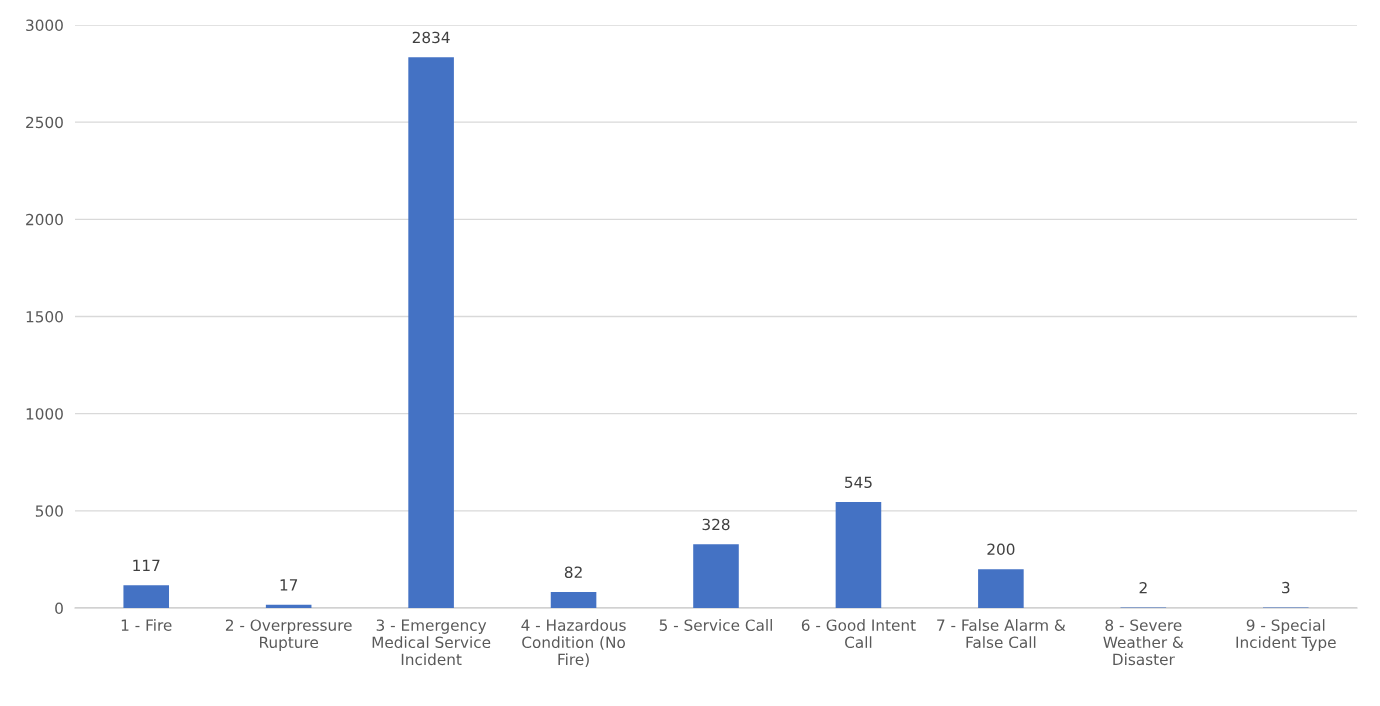 The height and width of the screenshot is (706, 1380). What do you see at coordinates (858, 482) in the screenshot?
I see `data-label: 545` at bounding box center [858, 482].